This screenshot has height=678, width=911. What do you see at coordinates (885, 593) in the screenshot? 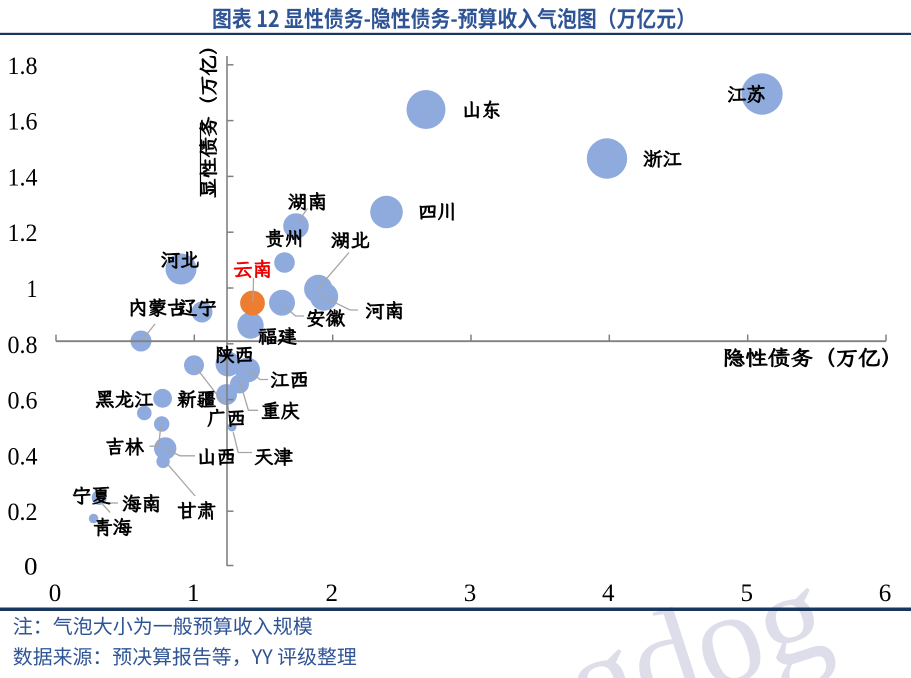
I see `svg-text: 6` at bounding box center [885, 593].